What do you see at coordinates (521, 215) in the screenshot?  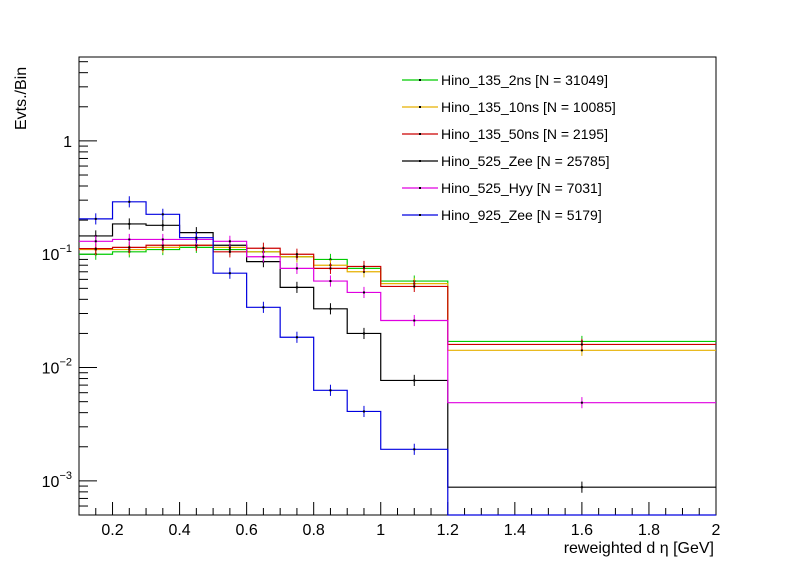 I see `legend-label: Hino_925_Zee [N = 5179]` at bounding box center [521, 215].